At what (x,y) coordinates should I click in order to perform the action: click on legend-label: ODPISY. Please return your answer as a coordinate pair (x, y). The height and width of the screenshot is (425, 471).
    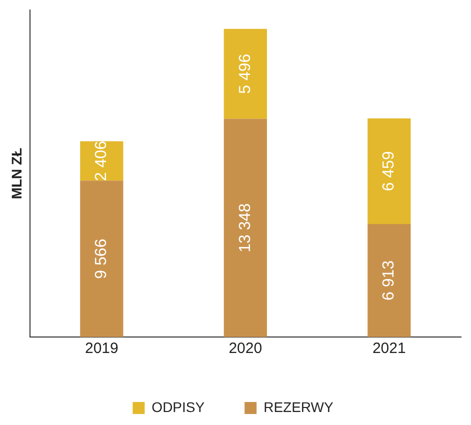
    Looking at the image, I should click on (179, 406).